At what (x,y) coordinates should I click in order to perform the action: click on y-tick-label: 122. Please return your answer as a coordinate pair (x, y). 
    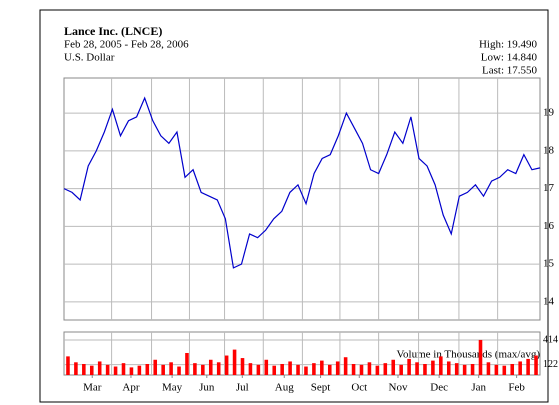
    Looking at the image, I should click on (550, 364).